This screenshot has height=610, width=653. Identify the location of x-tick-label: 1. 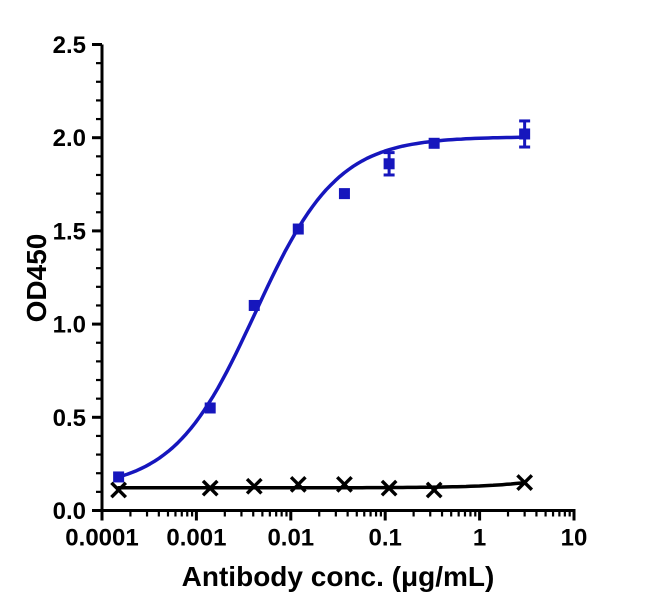
(479, 538).